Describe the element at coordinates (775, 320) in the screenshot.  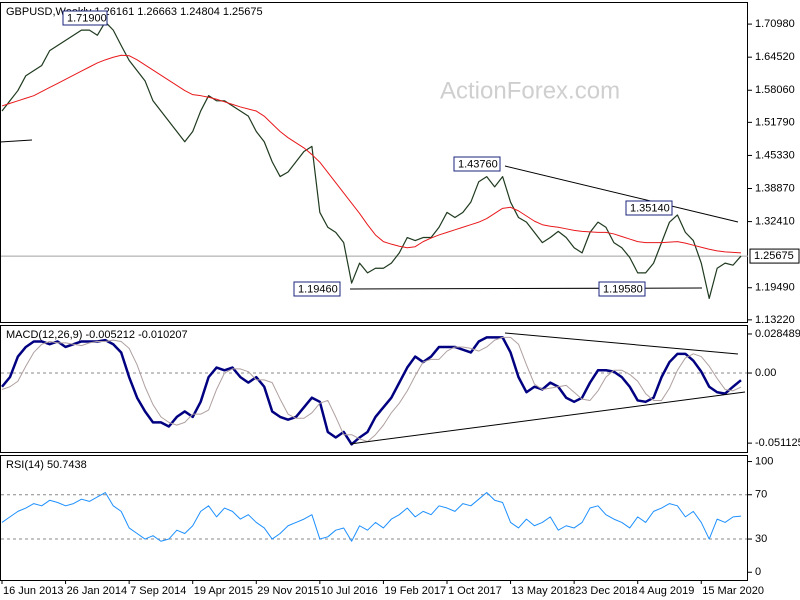
I see `y-tick-label: 1.13220` at that location.